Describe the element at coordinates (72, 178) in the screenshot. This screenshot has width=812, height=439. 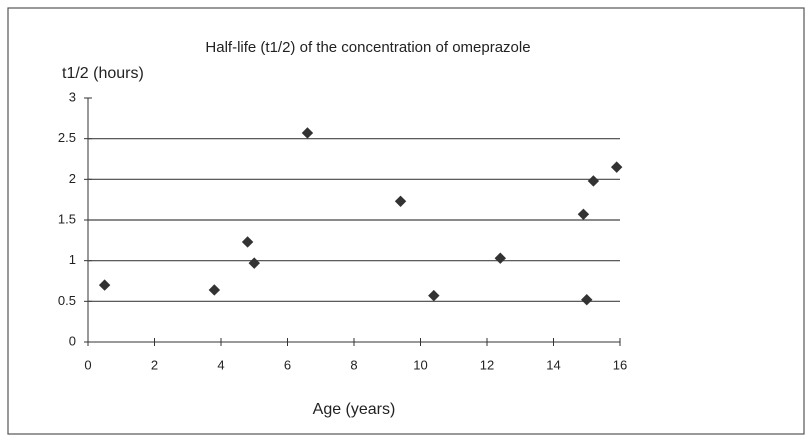
I see `y-tick-label: 2` at that location.